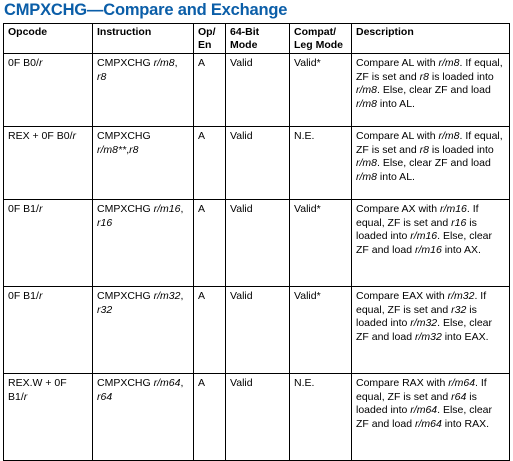 Image resolution: width=513 pixels, height=461 pixels. What do you see at coordinates (48, 163) in the screenshot?
I see `cell-opcode: REX + 0F B0/r` at bounding box center [48, 163].